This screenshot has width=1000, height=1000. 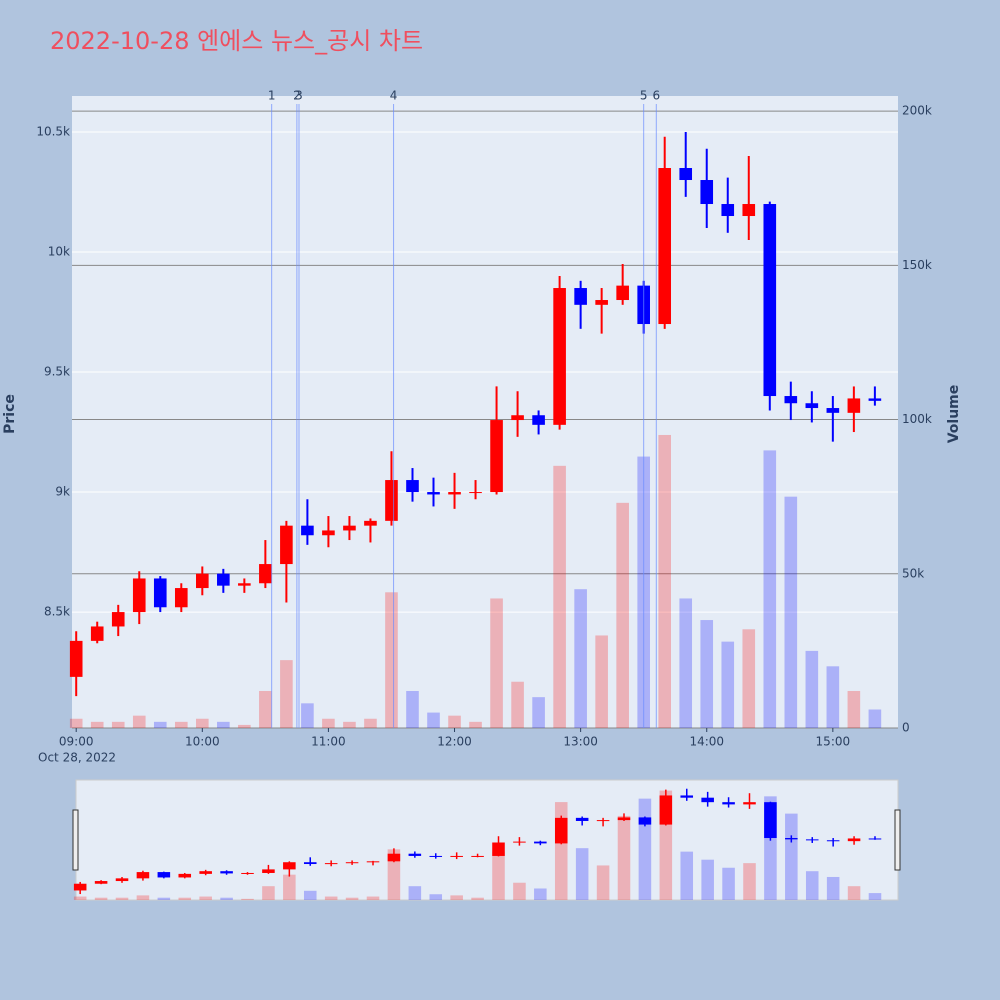 I want to click on range-slider, so click(x=487, y=840).